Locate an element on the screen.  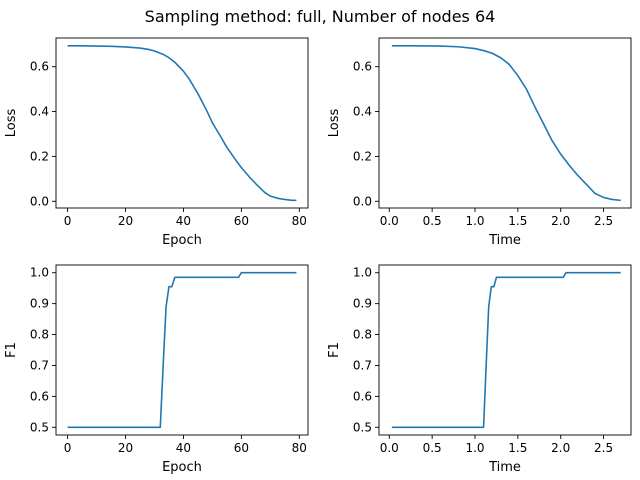
subplot-loss-time-axes-frame is located at coordinates (505, 123).